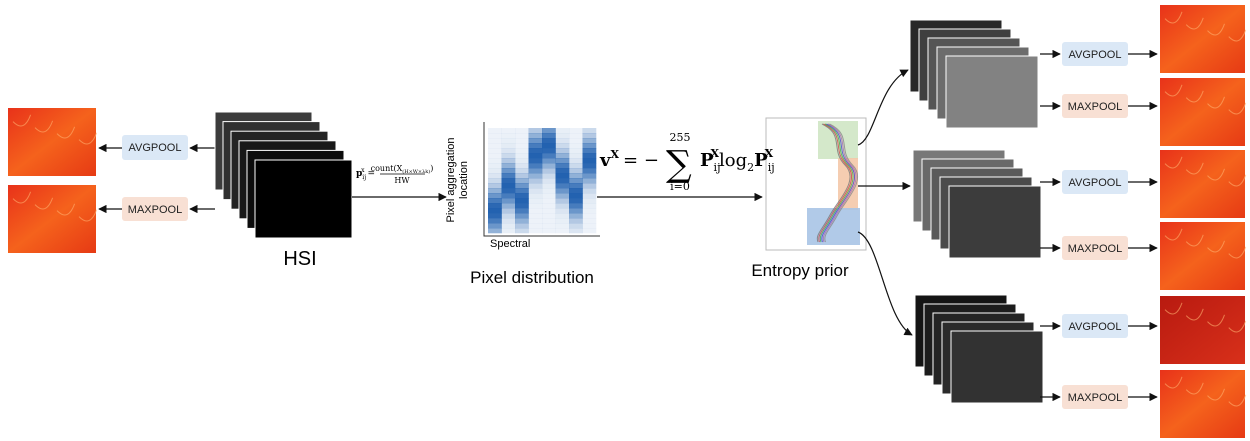 This screenshot has height=441, width=1250. Describe the element at coordinates (800, 270) in the screenshot. I see `entropy-prior-label: Entropy prior` at that location.